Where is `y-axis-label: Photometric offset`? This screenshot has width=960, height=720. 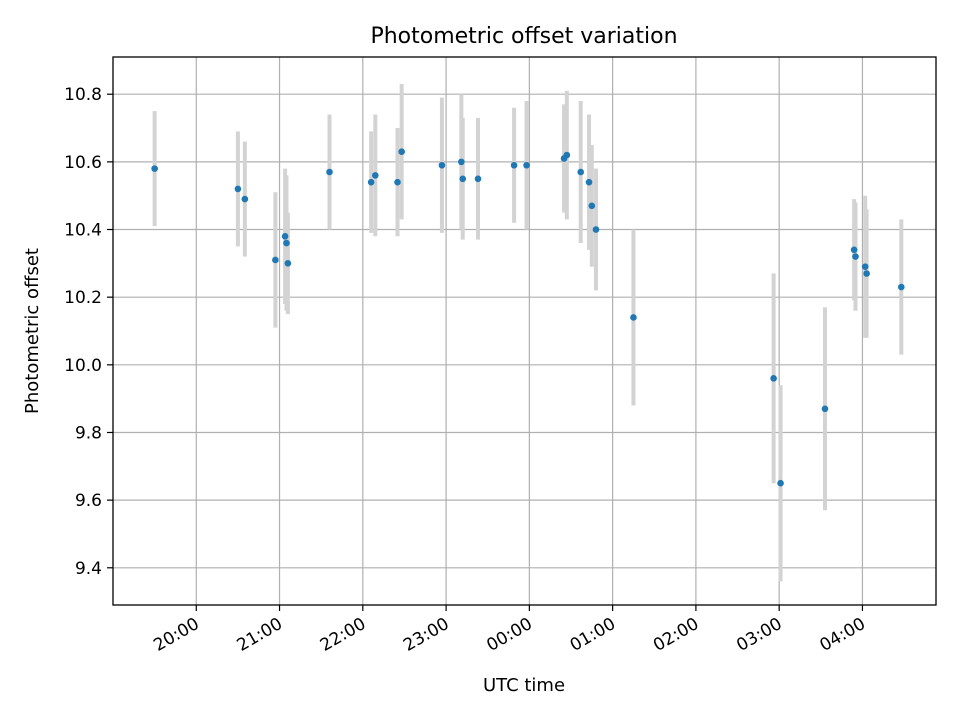 y-axis-label: Photometric offset is located at coordinates (32, 331).